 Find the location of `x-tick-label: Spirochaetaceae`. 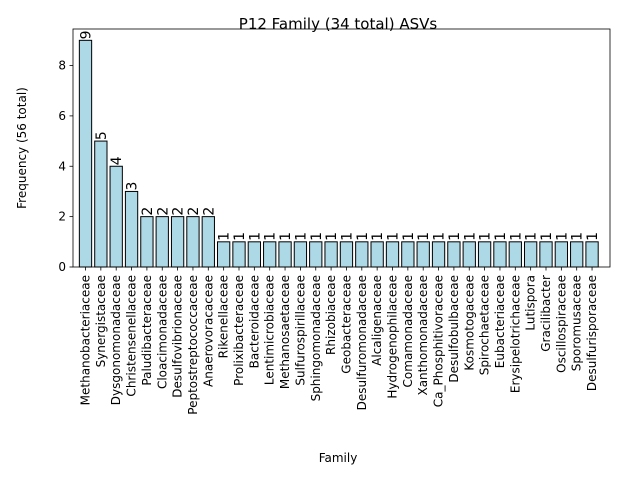

x-tick-label: Spirochaetaceae is located at coordinates (485, 325).